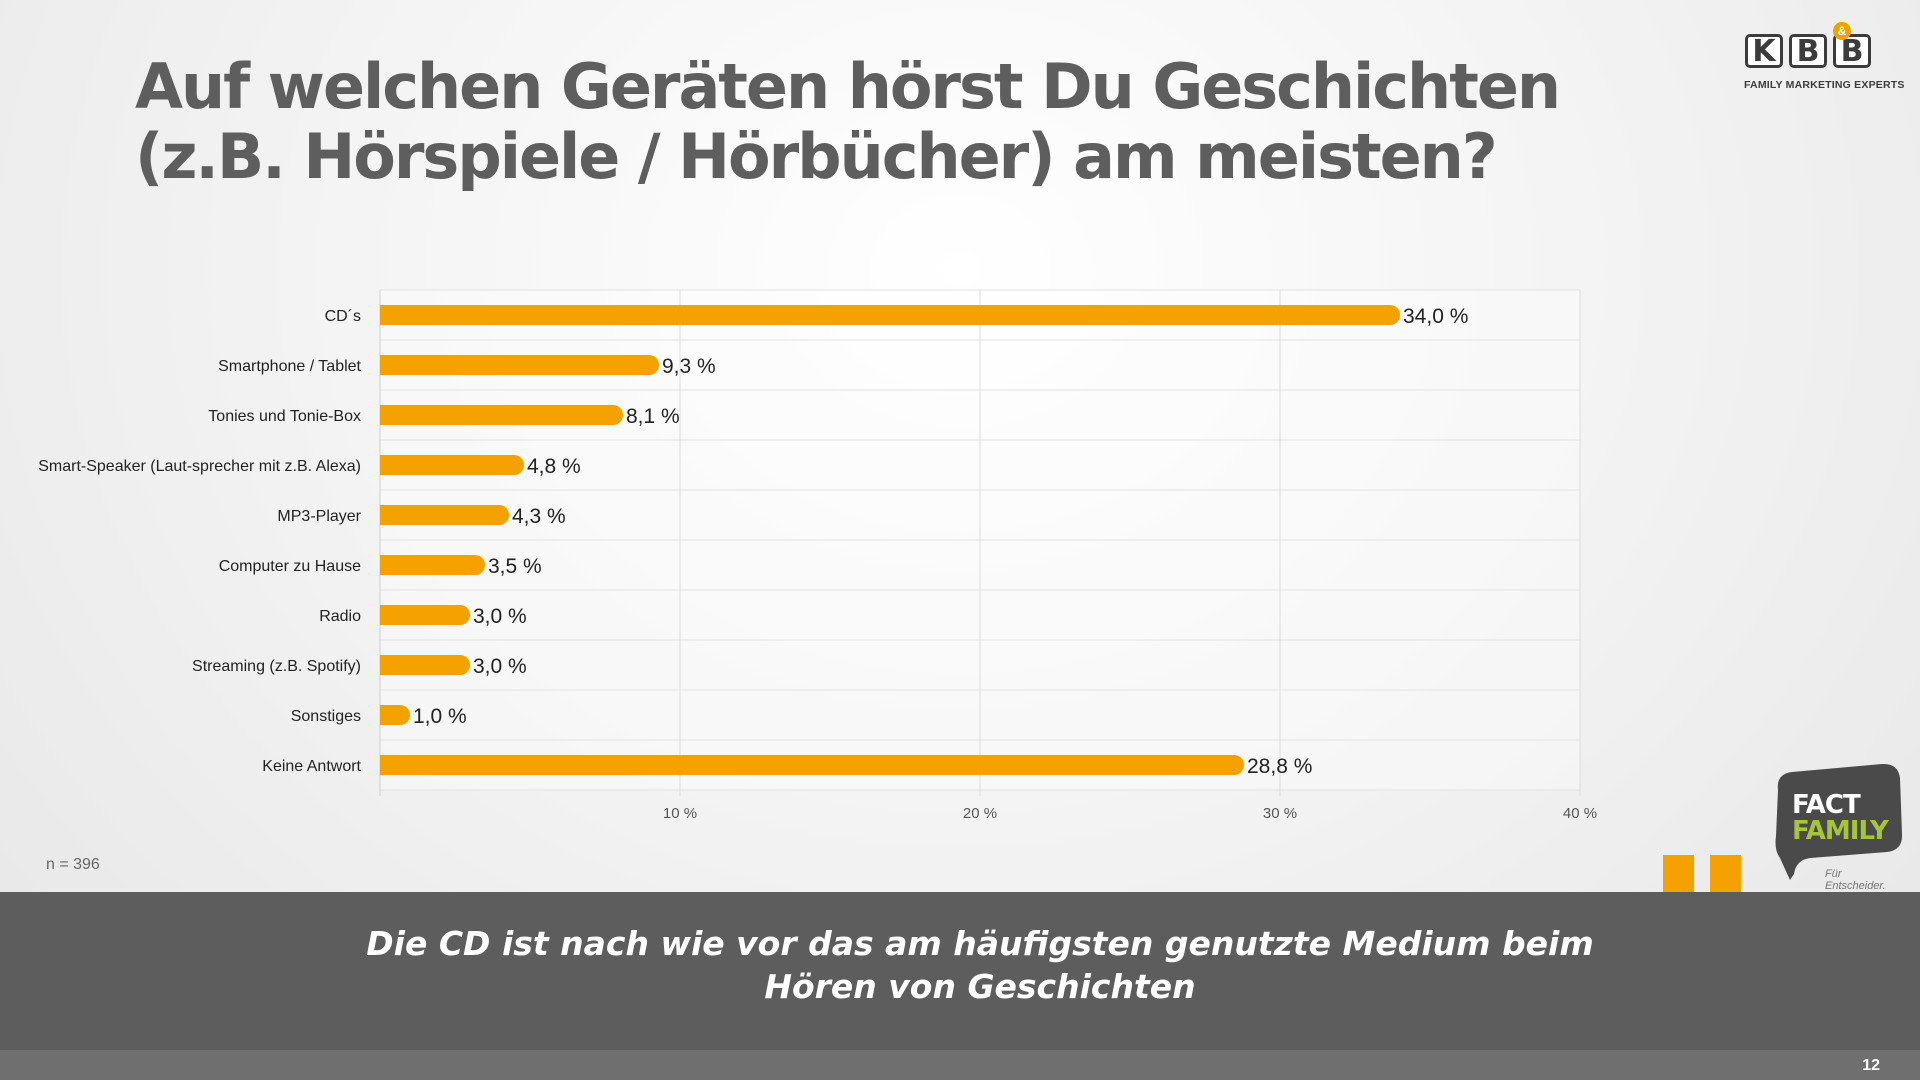 This screenshot has width=1920, height=1080. What do you see at coordinates (554, 466) in the screenshot?
I see `data-label: 4,8 %` at bounding box center [554, 466].